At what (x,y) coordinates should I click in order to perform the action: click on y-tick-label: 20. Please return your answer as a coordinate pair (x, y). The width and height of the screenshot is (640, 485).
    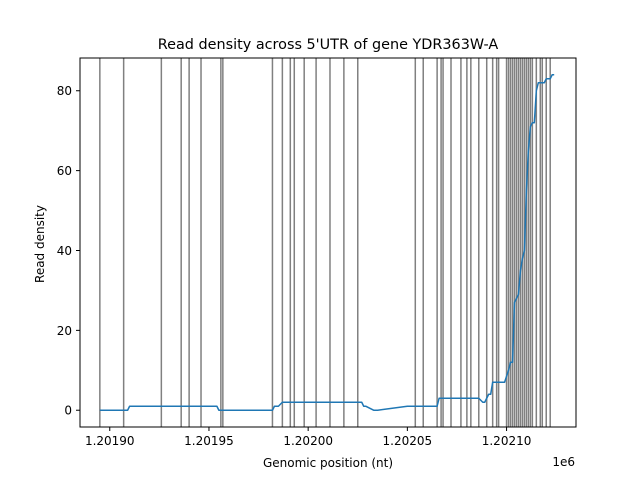
    Looking at the image, I should click on (64, 331).